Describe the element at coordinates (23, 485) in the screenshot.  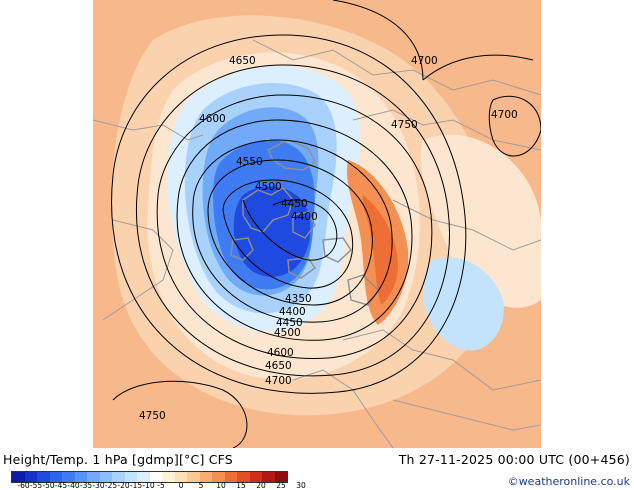
I see `legend-tick-label: -60` at that location.